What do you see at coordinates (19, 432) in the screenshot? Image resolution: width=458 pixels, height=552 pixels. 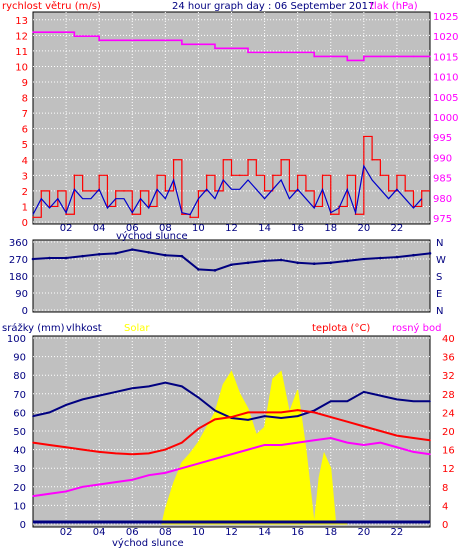 I see `panel3-left-tick: 50` at bounding box center [19, 432].